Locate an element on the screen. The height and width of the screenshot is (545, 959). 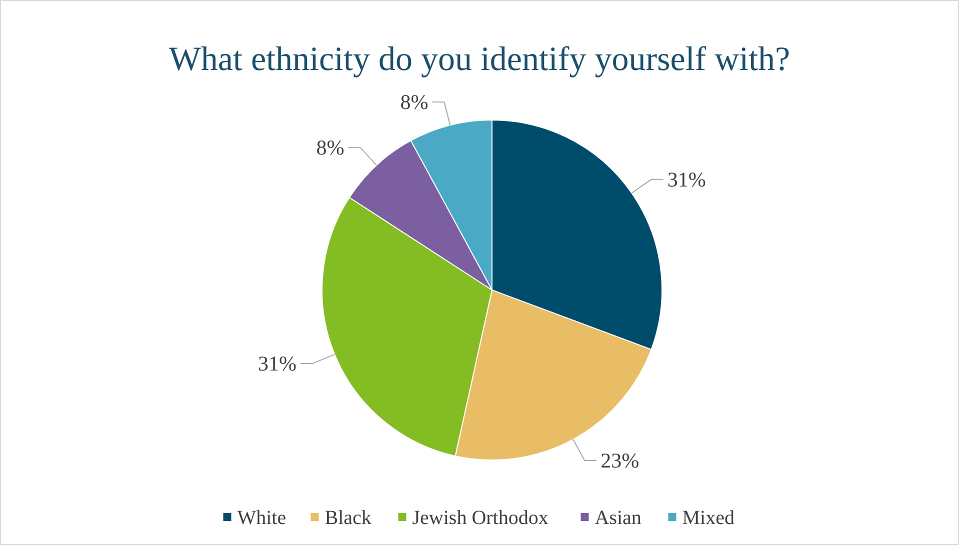
legend-label: White is located at coordinates (261, 518).